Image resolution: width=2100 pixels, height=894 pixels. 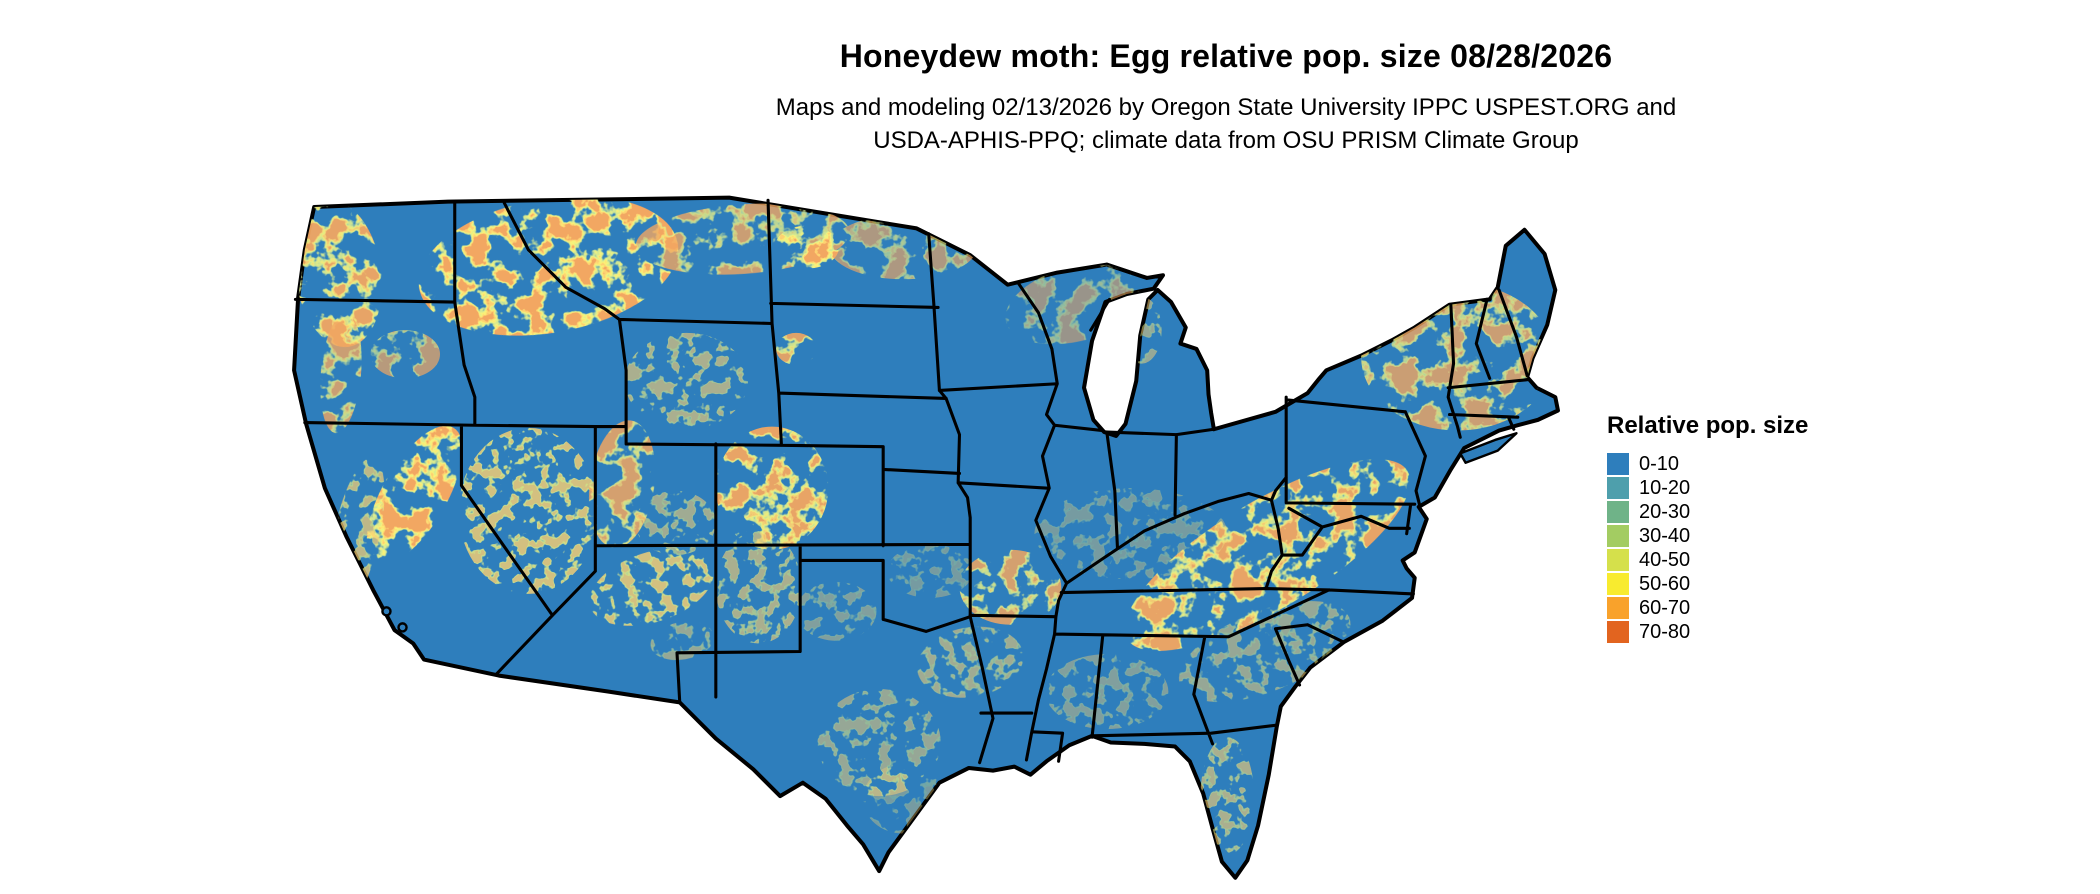 What do you see at coordinates (1707, 536) in the screenshot?
I see `legend-item: 30-40` at bounding box center [1707, 536].